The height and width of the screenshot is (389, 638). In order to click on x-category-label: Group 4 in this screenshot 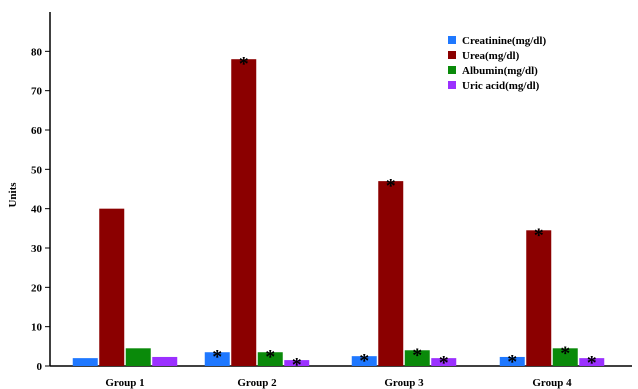, I will do `click(552, 383)`.